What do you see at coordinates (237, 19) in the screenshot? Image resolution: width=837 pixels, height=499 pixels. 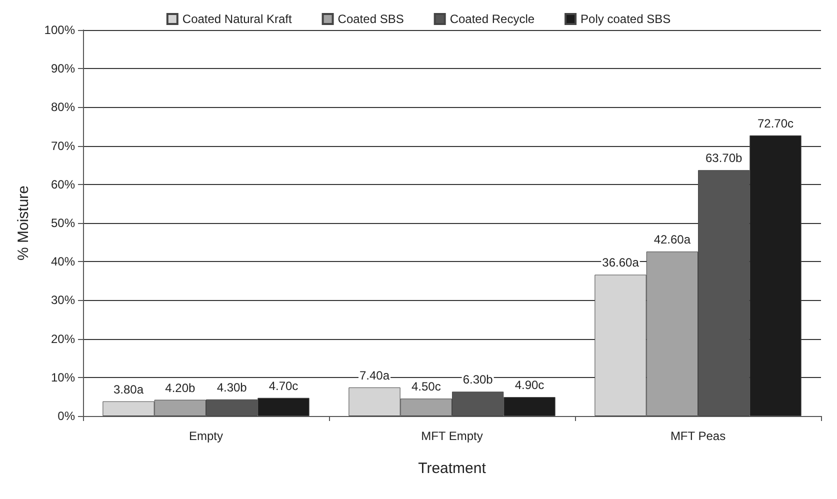 I see `legend-label: Coated Natural Kraft` at bounding box center [237, 19].